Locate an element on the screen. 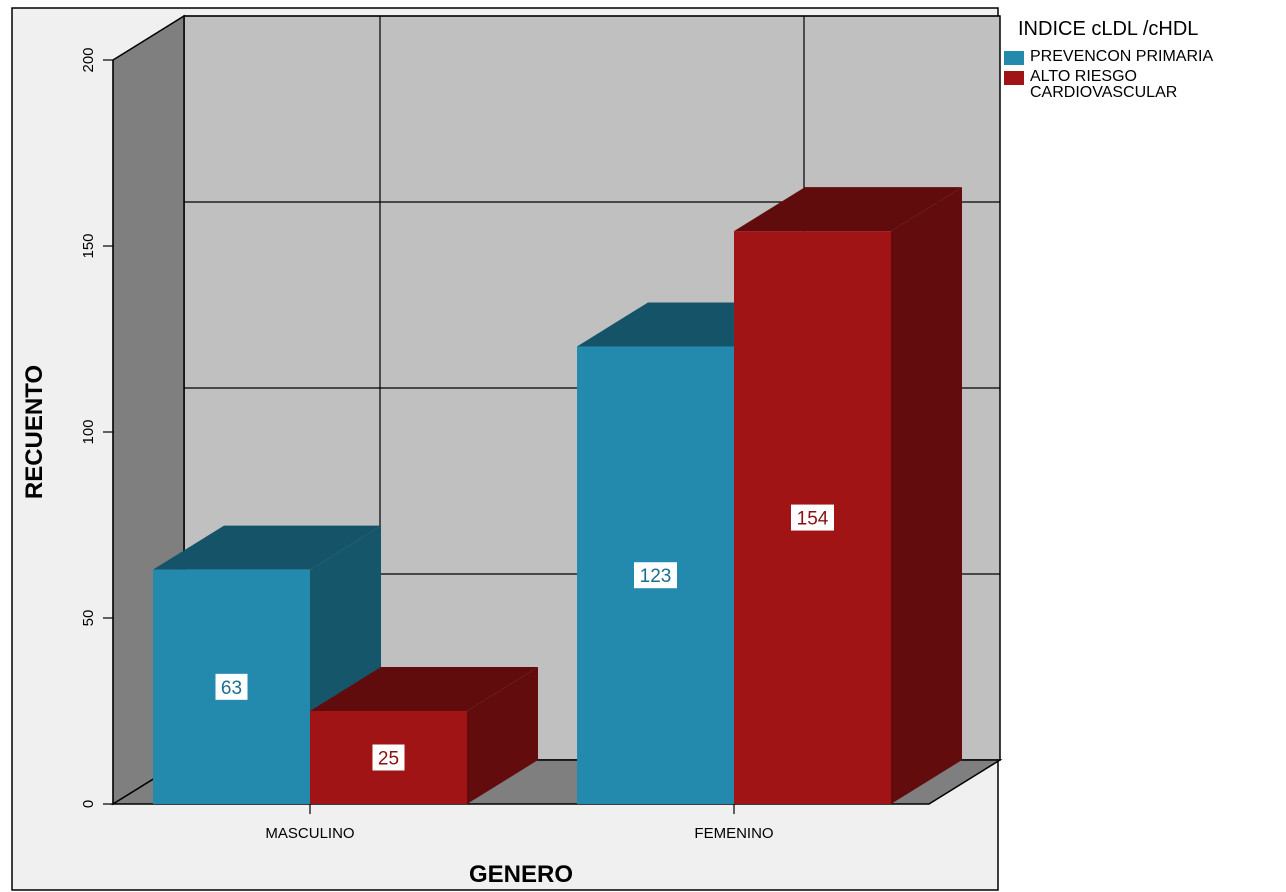 Image resolution: width=1286 pixels, height=892 pixels. data-label-text: 63 is located at coordinates (231, 688).